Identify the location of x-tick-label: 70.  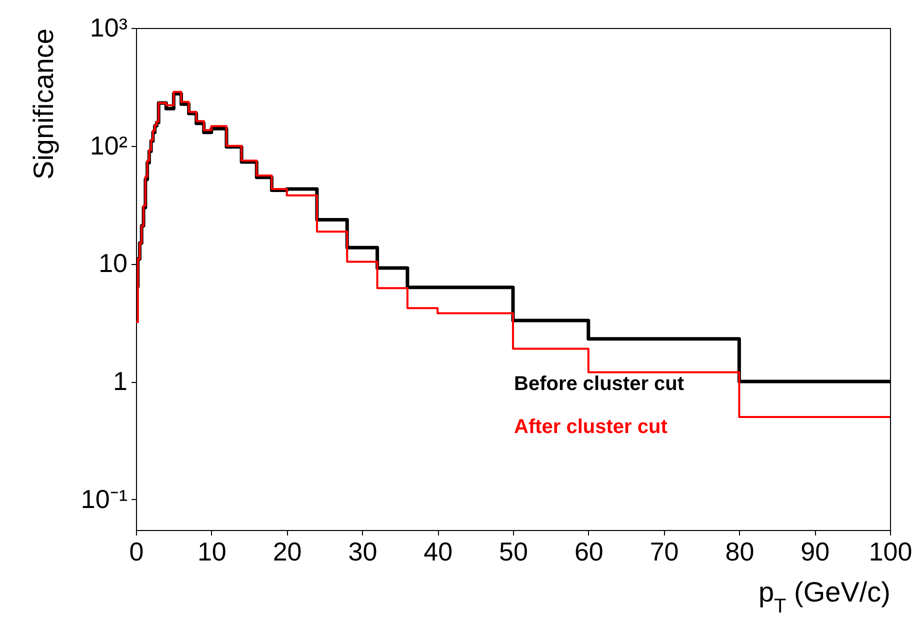
(664, 551).